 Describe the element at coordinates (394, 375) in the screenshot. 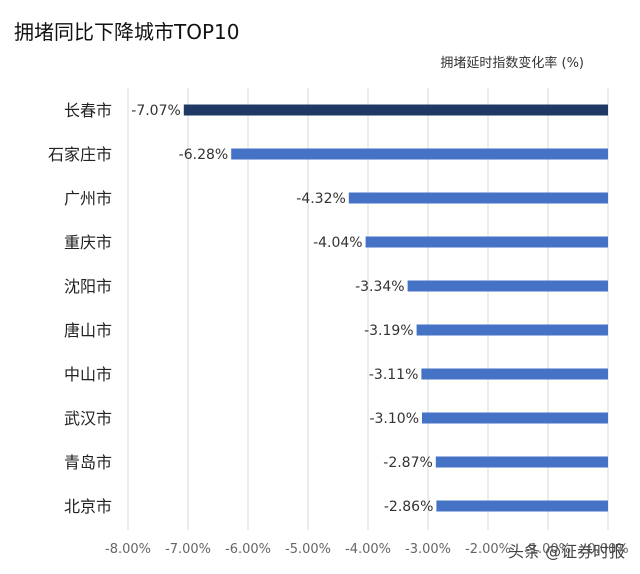

I see `data-label: -3.11%` at that location.